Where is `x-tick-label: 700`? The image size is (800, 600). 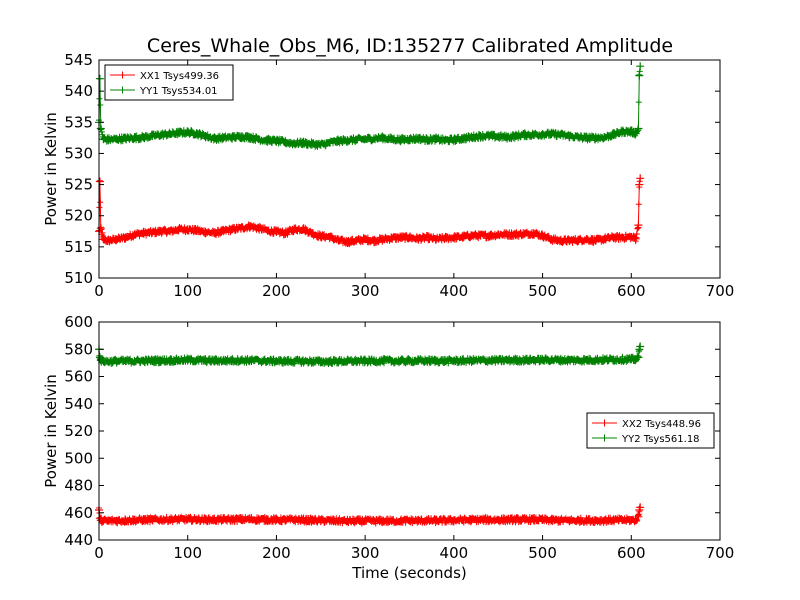
x-tick-label: 700 is located at coordinates (720, 291).